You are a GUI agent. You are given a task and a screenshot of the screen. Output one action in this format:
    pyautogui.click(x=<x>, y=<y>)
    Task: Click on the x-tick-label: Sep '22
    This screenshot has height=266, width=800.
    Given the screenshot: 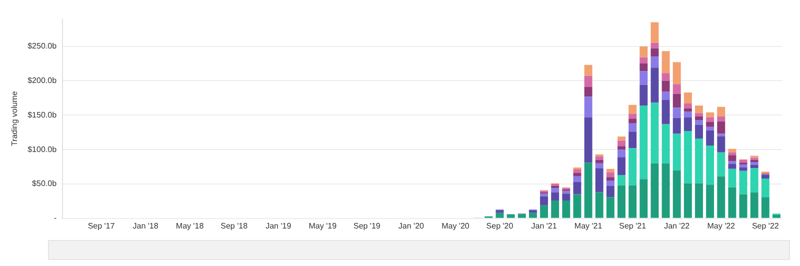 What is the action you would take?
    pyautogui.click(x=766, y=225)
    